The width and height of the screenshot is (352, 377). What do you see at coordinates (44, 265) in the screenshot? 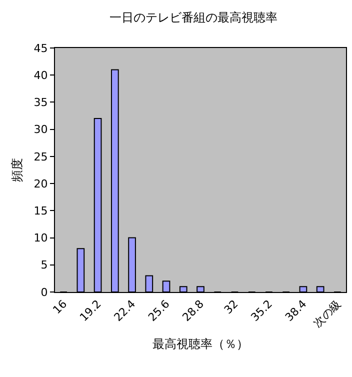
I see `y-tick-label: 5` at bounding box center [44, 265].